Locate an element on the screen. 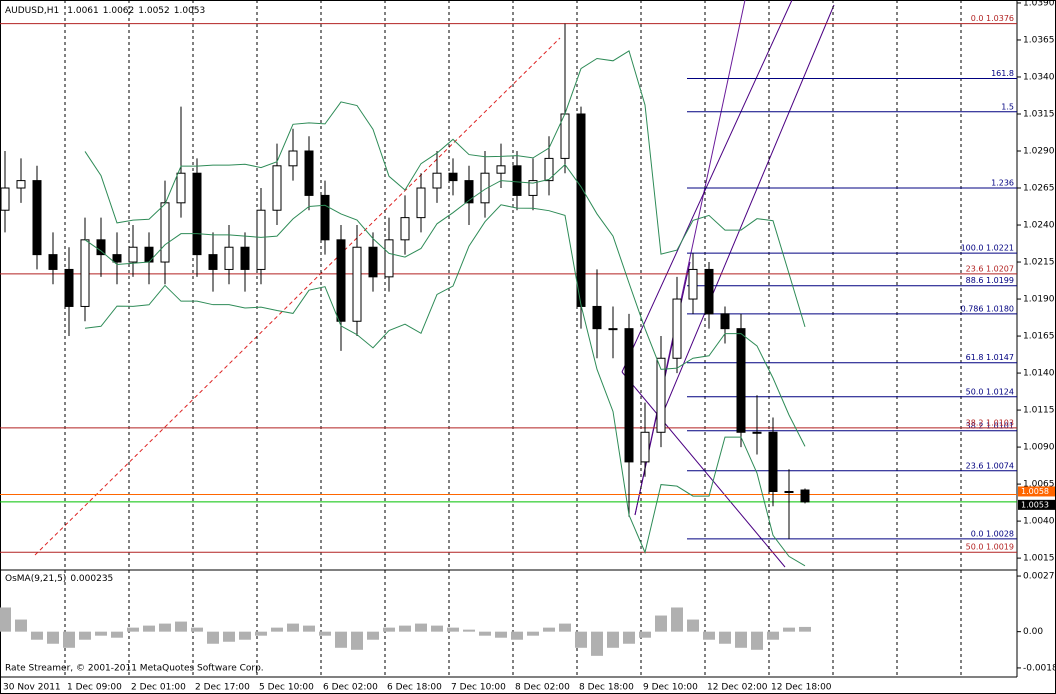  indicator-header: OsMA(9,21,5) 0.000235 is located at coordinates (59, 579).